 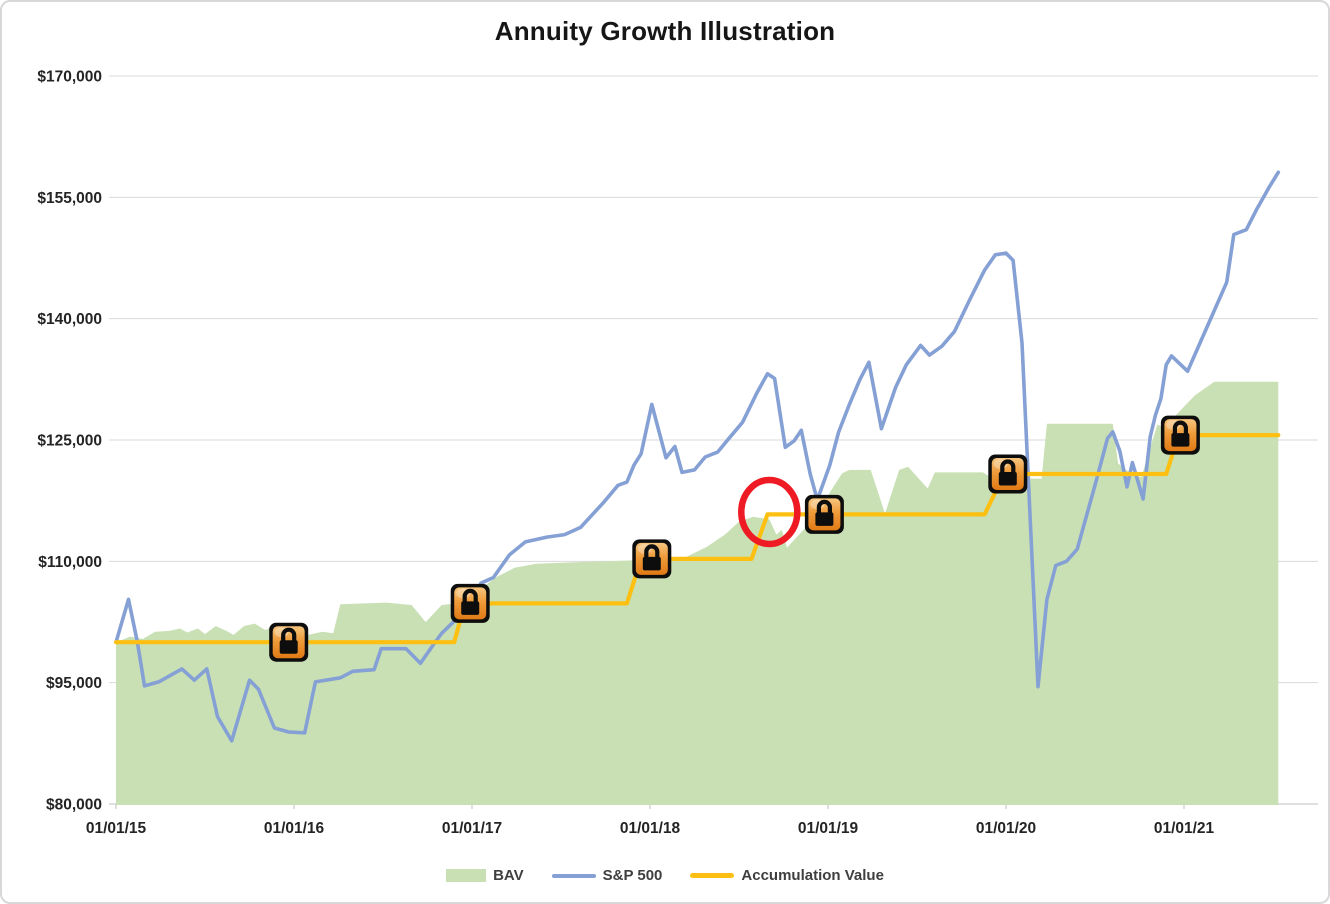 I want to click on legend-label-accumulation-value: Accumulation Value, so click(x=812, y=875).